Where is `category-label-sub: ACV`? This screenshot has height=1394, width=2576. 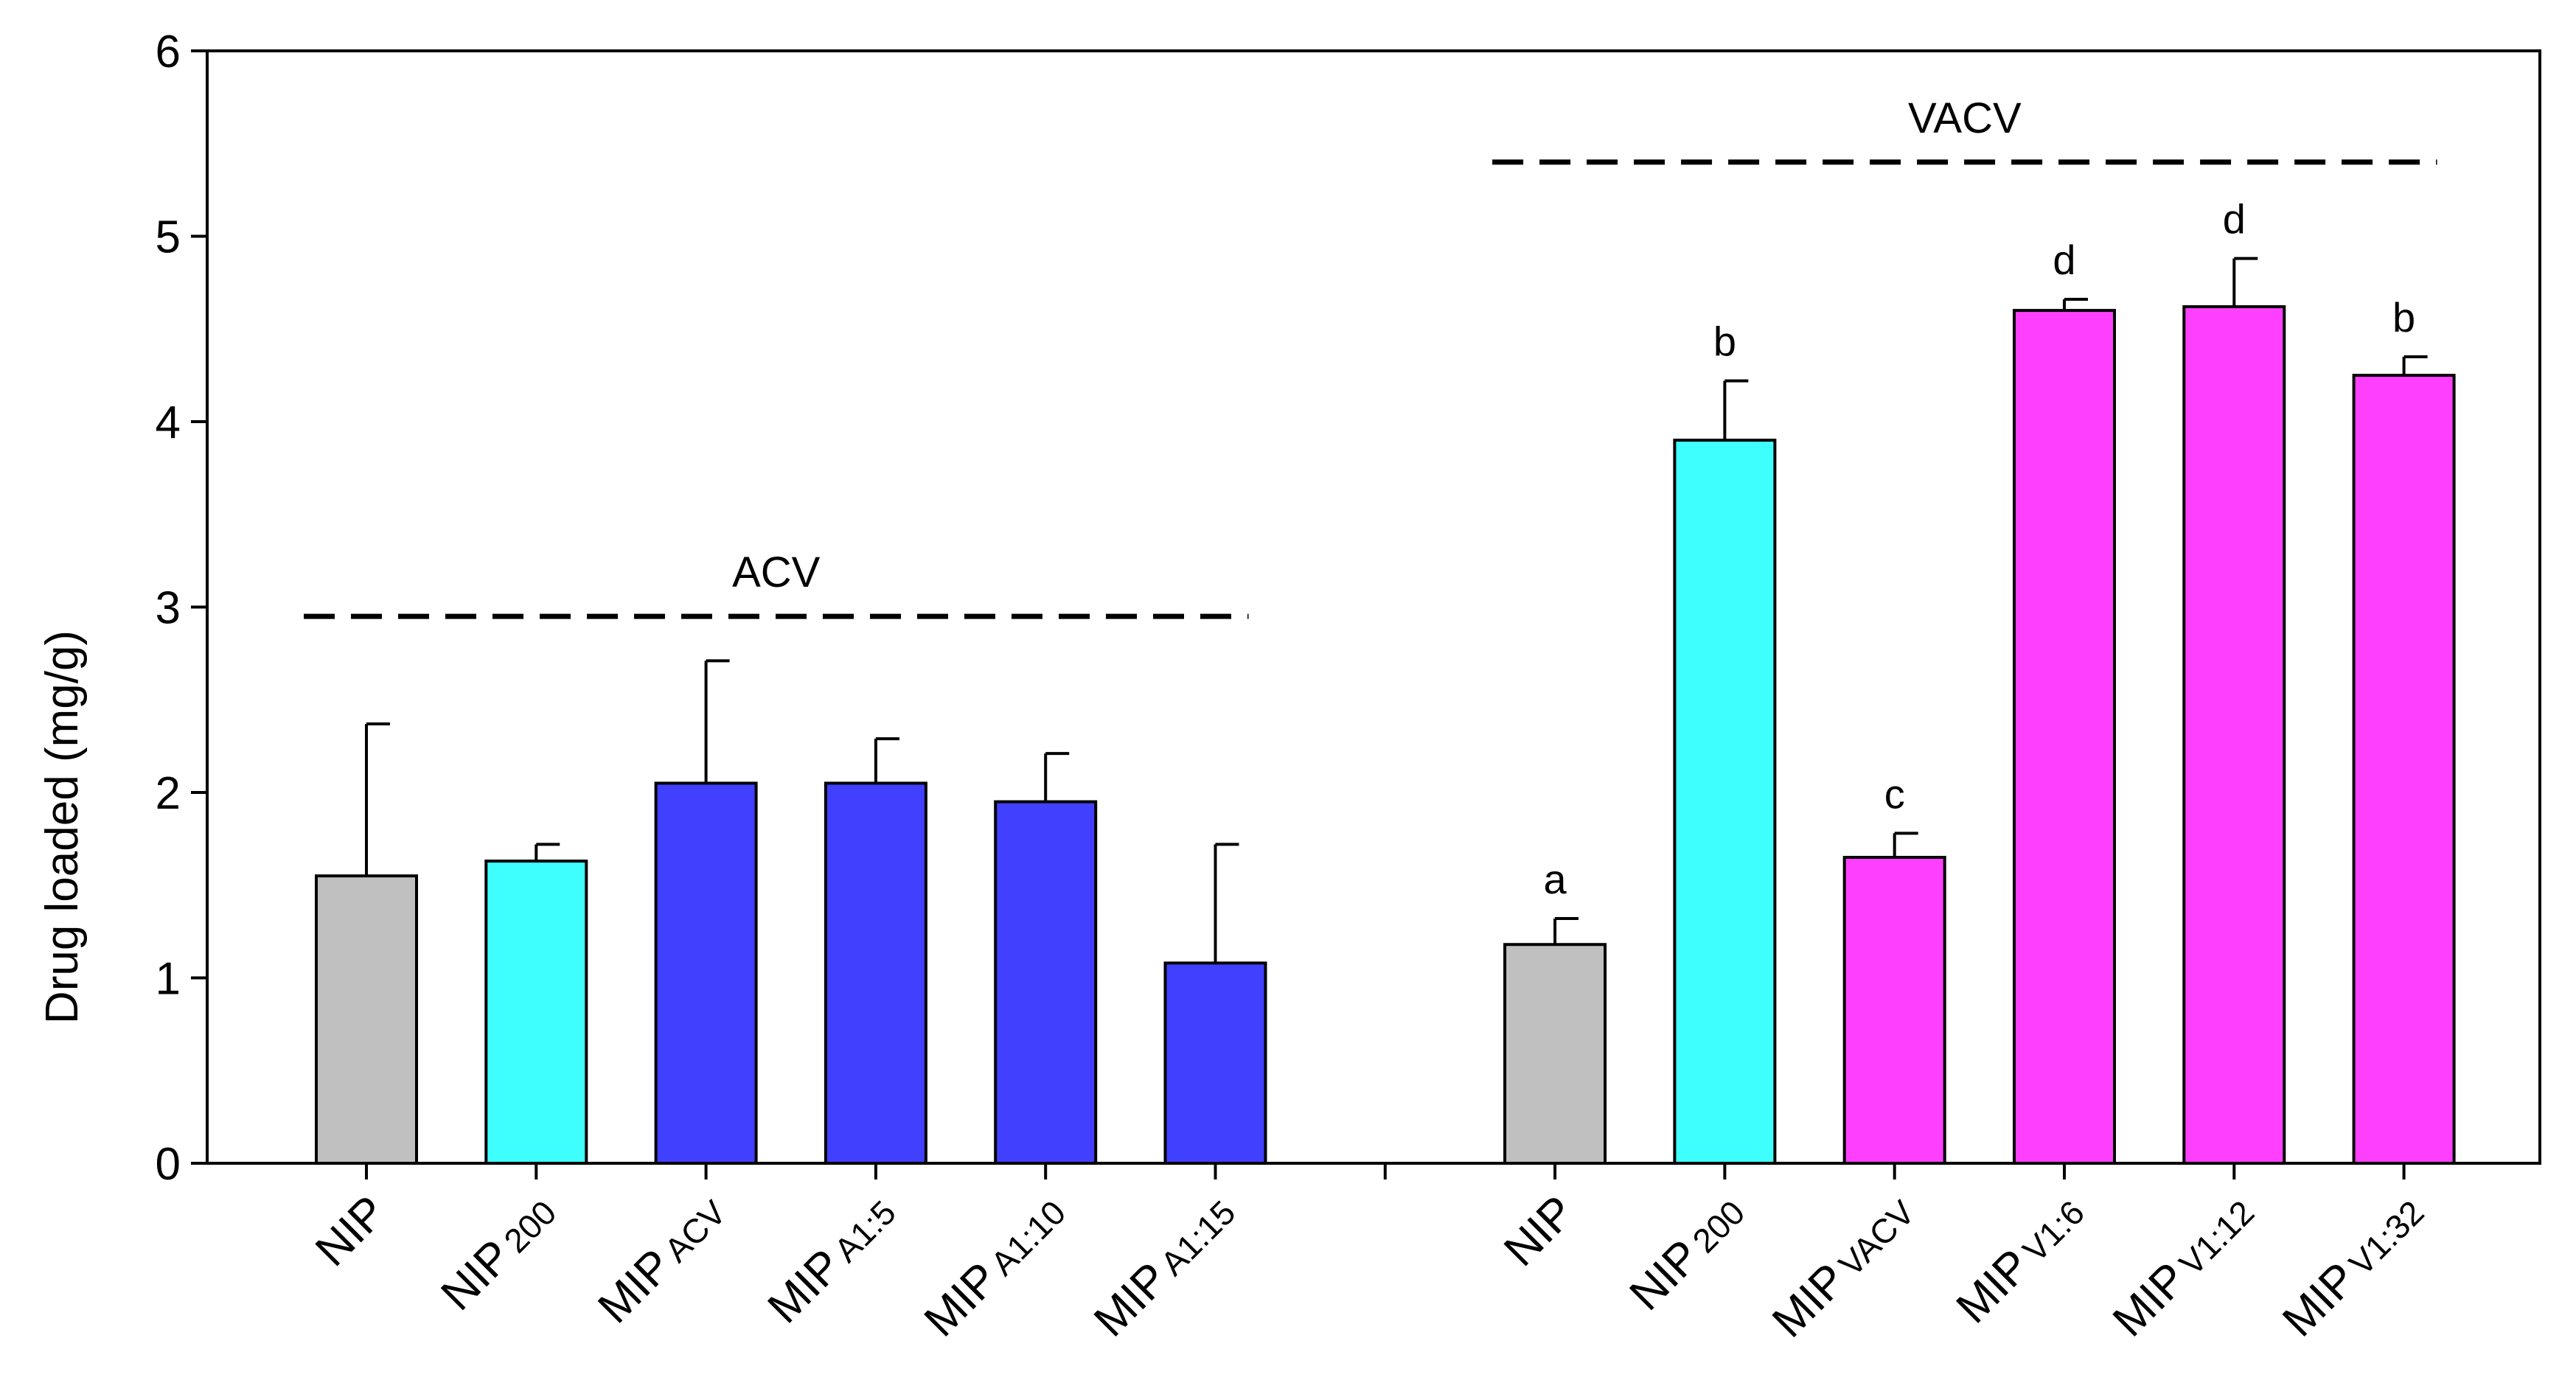
category-label-sub: ACV is located at coordinates (696, 1231).